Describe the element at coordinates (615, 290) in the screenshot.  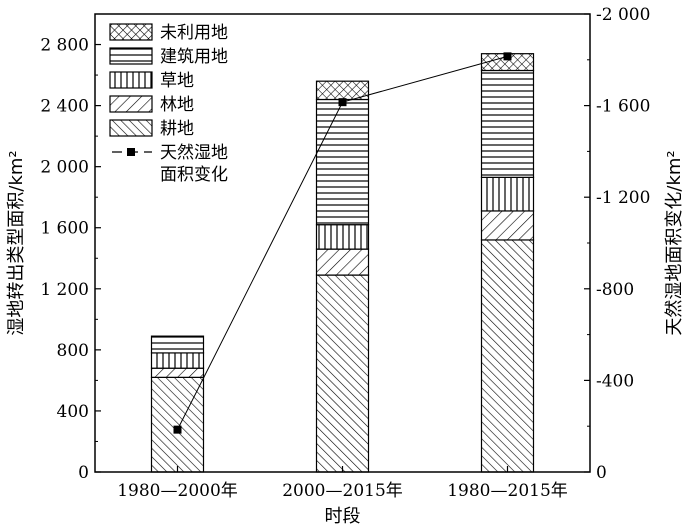
I see `y2-tick-label: -800` at that location.